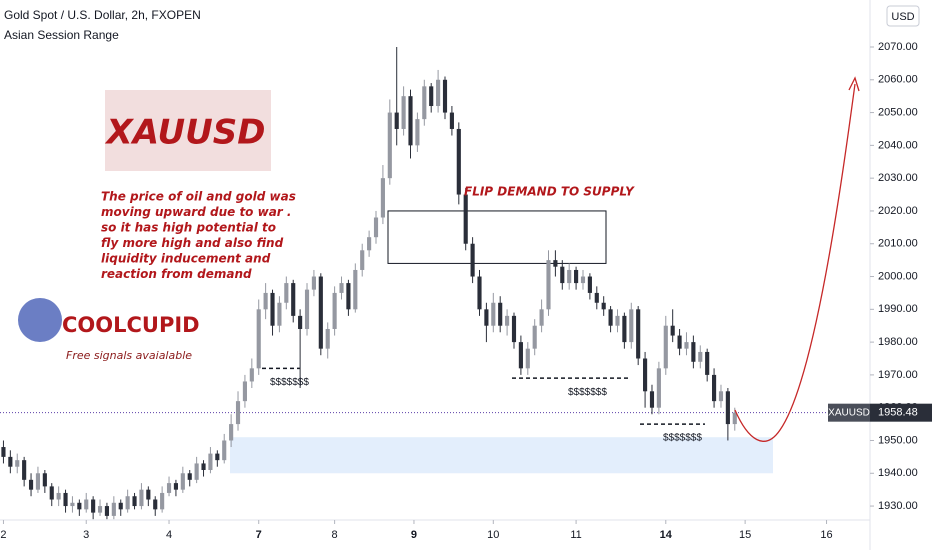 The image size is (932, 550). What do you see at coordinates (898, 145) in the screenshot?
I see `y-tick-label: 2040.00` at bounding box center [898, 145].